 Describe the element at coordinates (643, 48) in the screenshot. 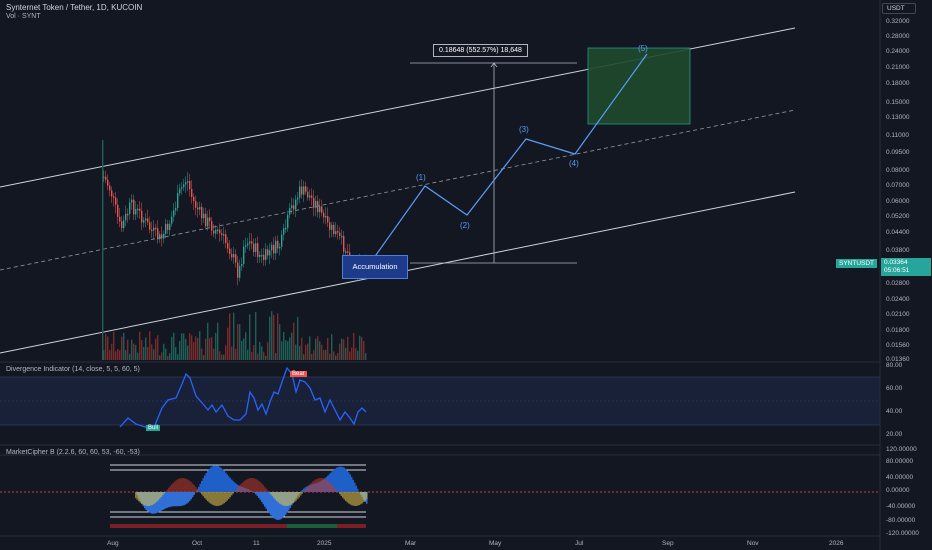

I see `wave-5-label: (5)` at that location.